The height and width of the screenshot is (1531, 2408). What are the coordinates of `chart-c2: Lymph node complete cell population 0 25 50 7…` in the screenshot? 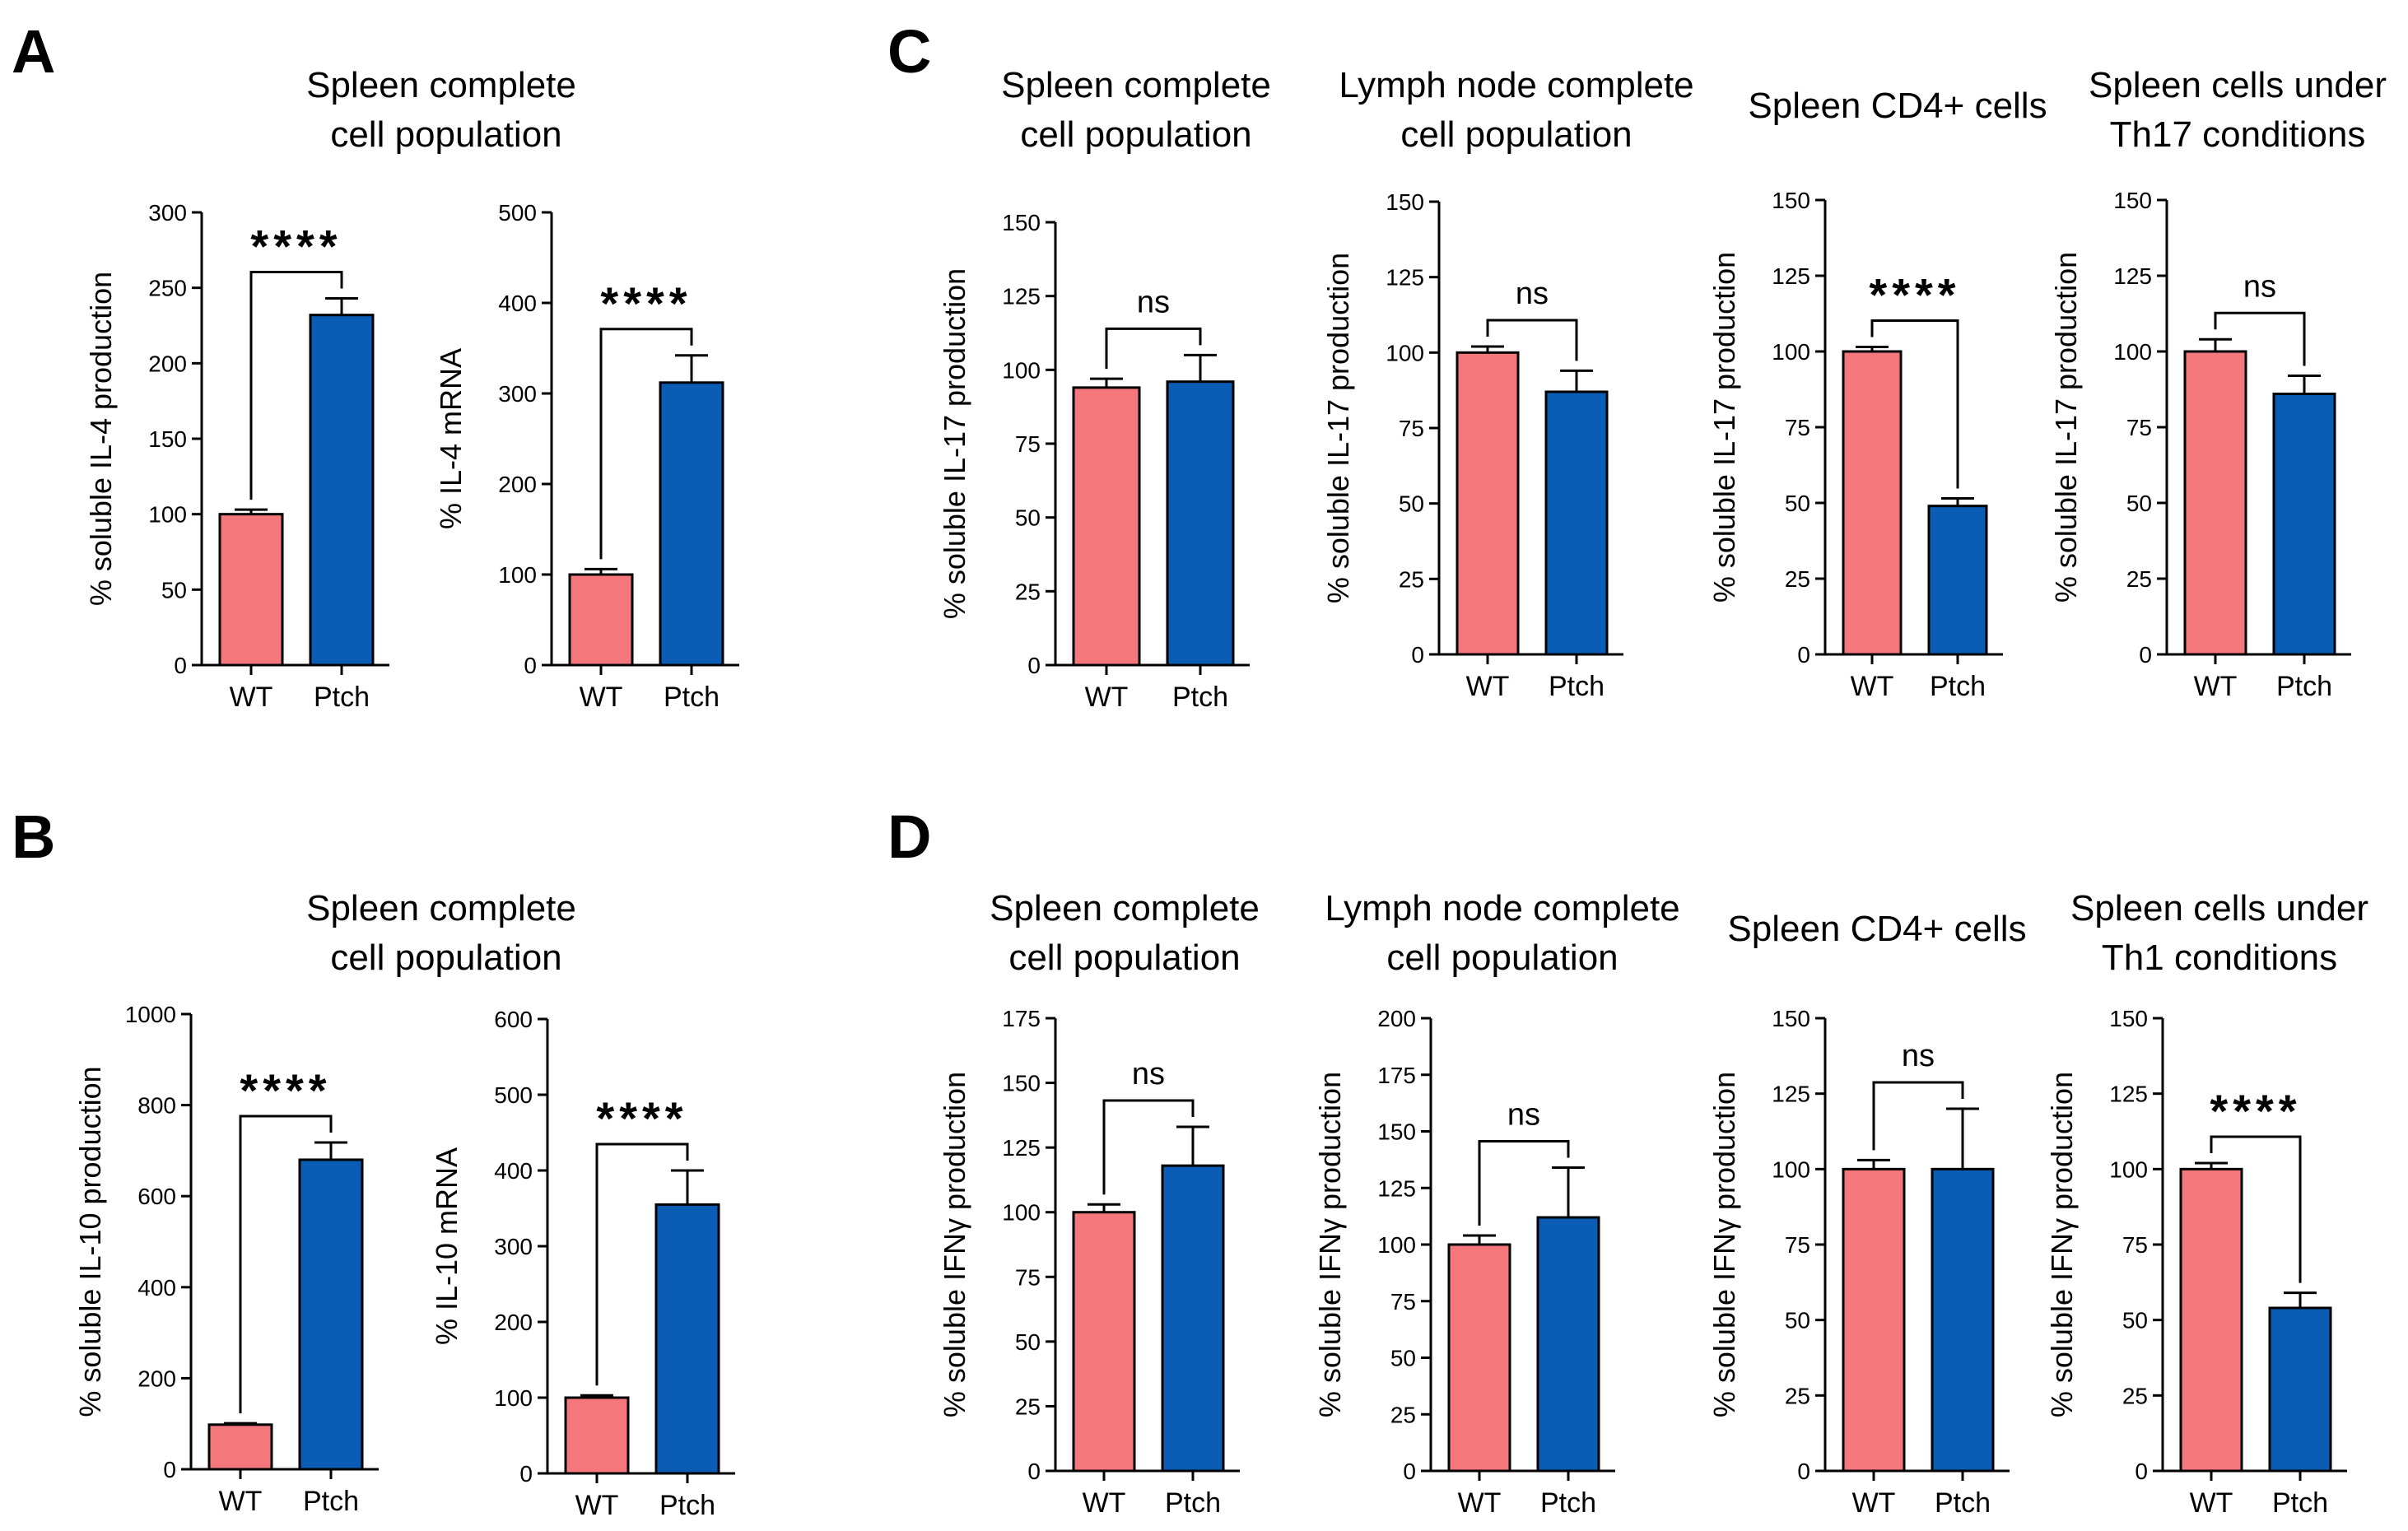 It's located at (1507, 383).